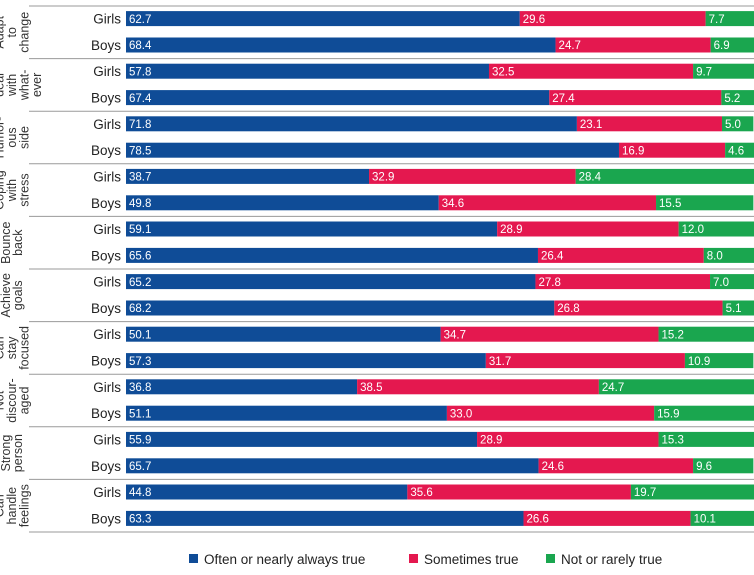  Describe the element at coordinates (140, 520) in the screenshot. I see `data-label-often: 63.3` at that location.